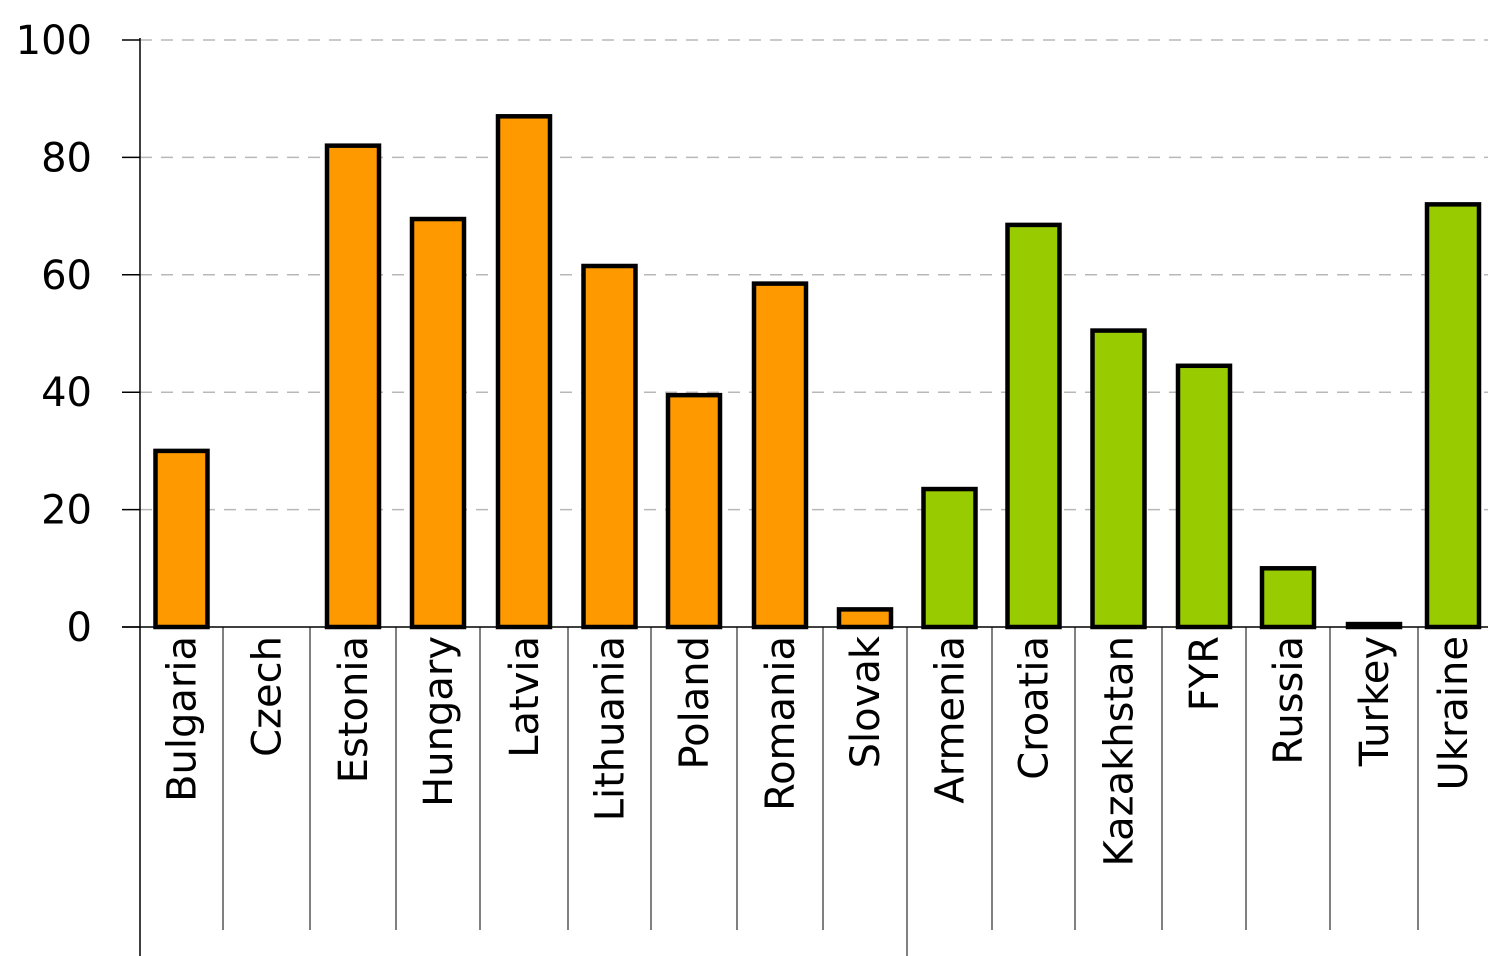 The width and height of the screenshot is (1491, 956). What do you see at coordinates (865, 618) in the screenshot?
I see `bar-slovak` at bounding box center [865, 618].